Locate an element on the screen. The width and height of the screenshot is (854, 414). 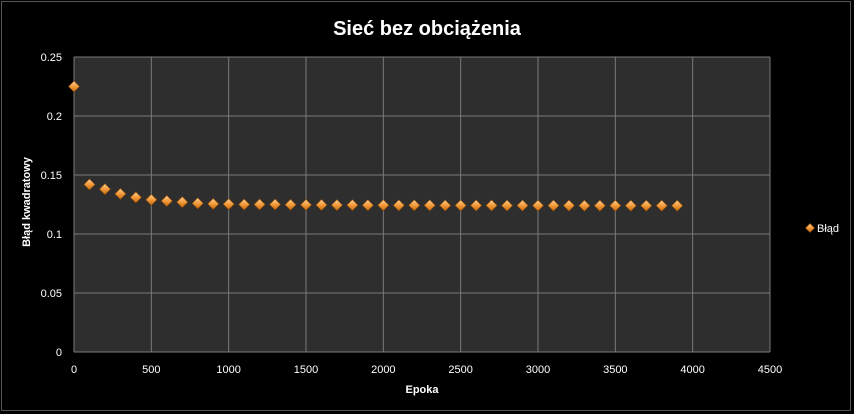
x-tick-labels: 0 500 1000 1500 2000 2500 3000 3500 4000 4500 is located at coordinates (426, 370).